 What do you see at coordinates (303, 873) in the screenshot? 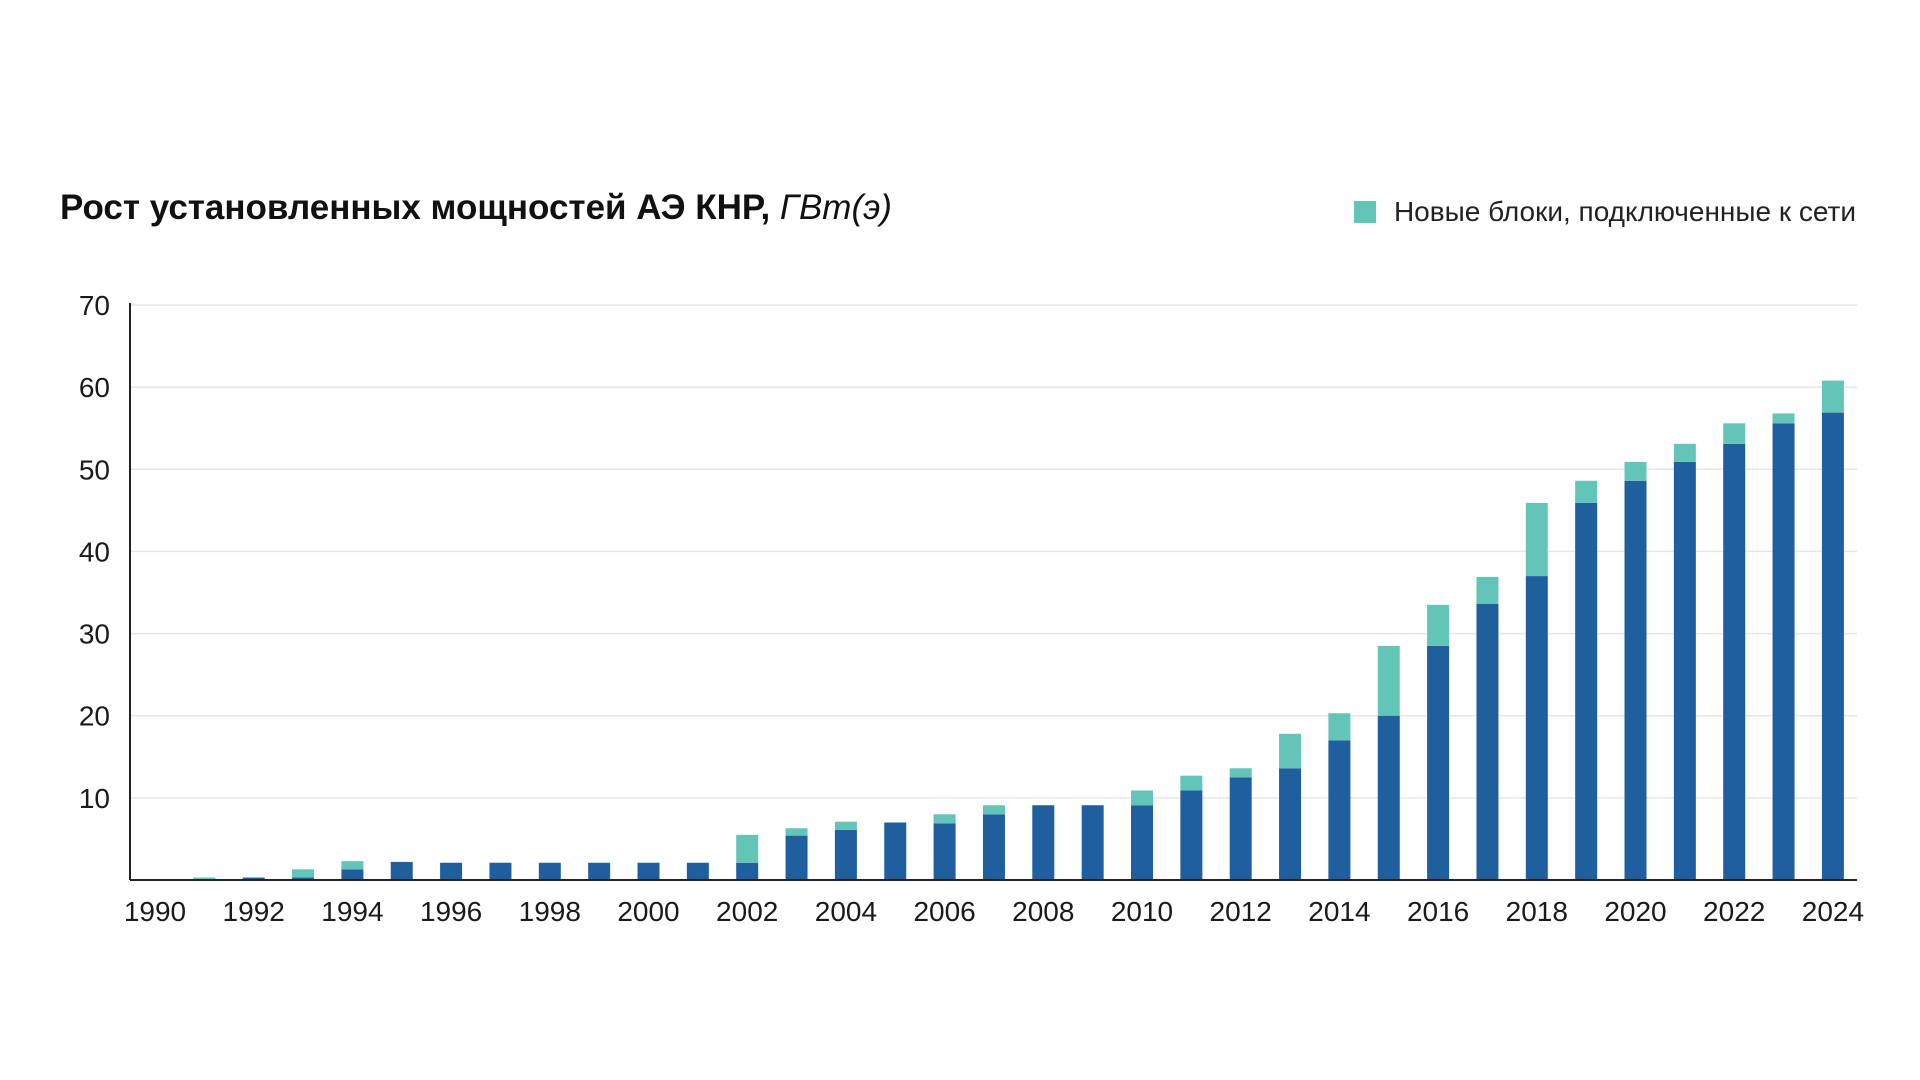
I see `bar-new-1993` at bounding box center [303, 873].